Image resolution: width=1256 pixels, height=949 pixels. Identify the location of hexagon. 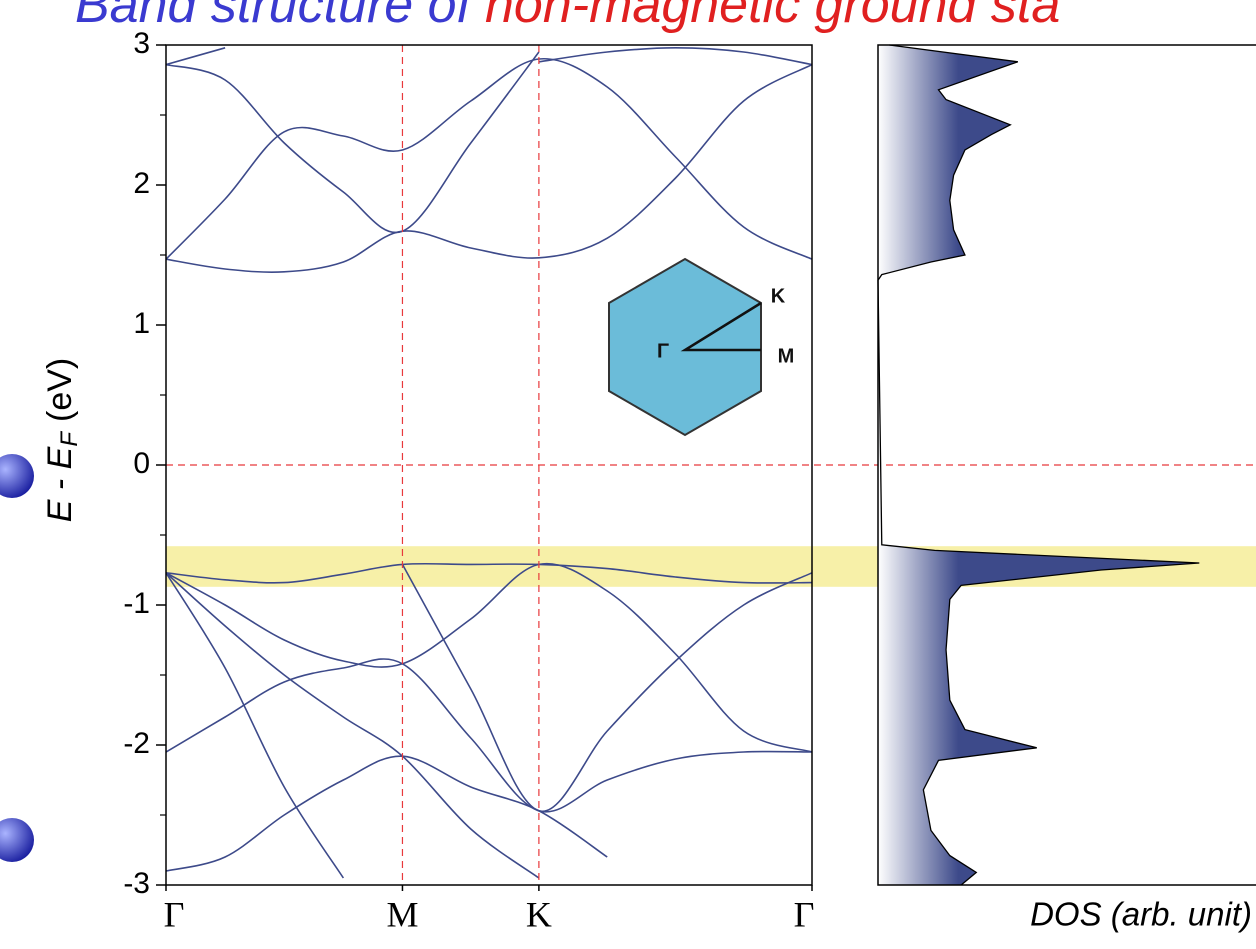
(685, 347).